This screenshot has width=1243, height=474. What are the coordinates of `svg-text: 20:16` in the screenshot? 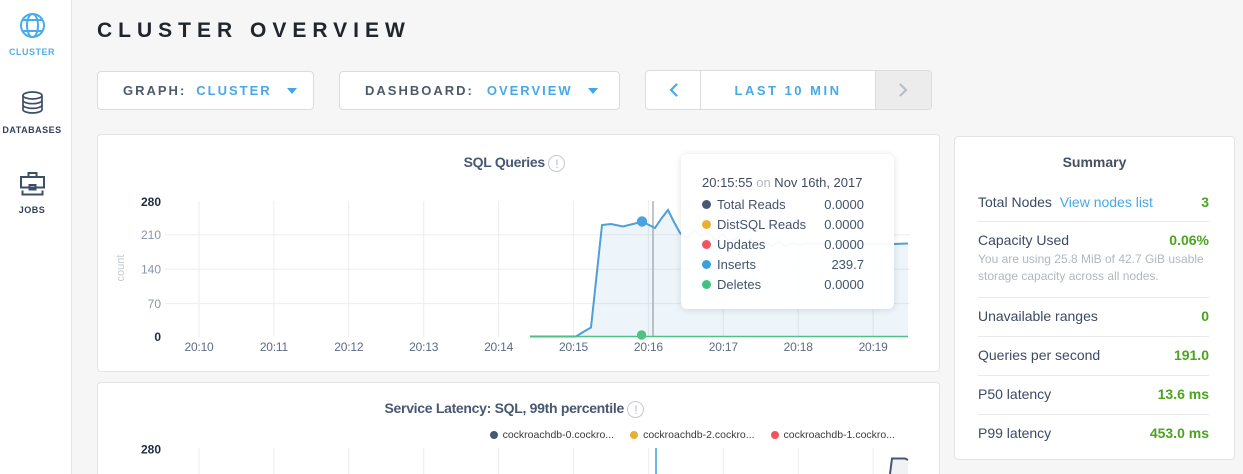 It's located at (649, 347).